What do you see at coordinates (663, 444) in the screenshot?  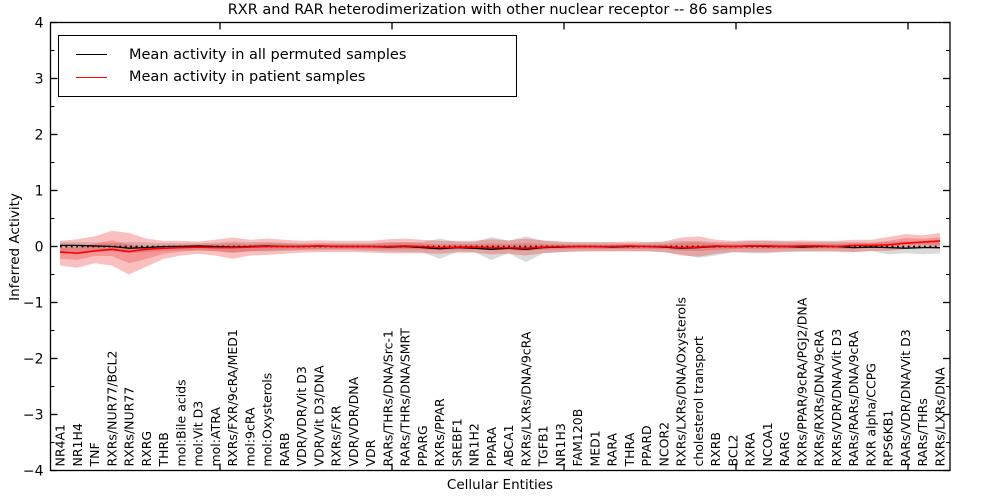 I see `x-category-label: NCOR2` at bounding box center [663, 444].